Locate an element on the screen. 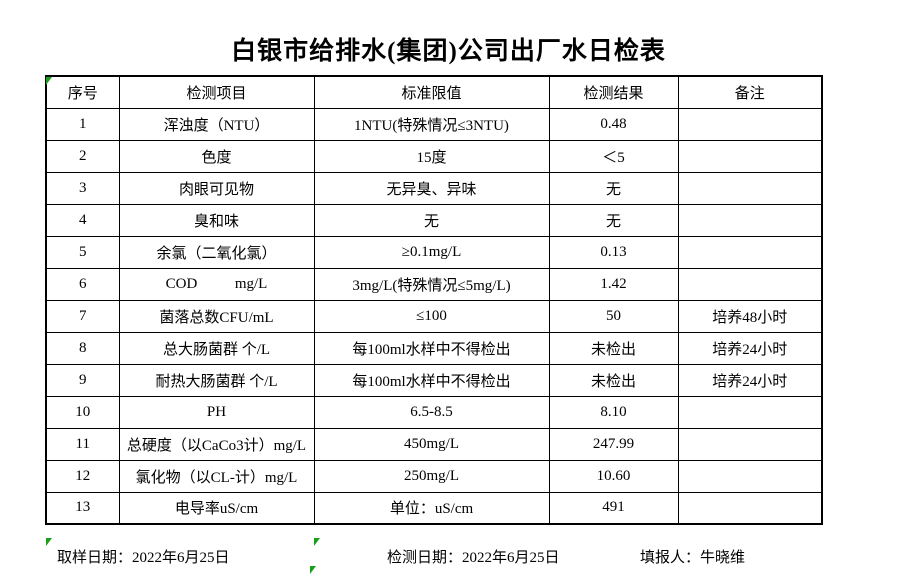 This screenshot has width=897, height=574. item-cell: 浑浊度（NTU） is located at coordinates (216, 124).